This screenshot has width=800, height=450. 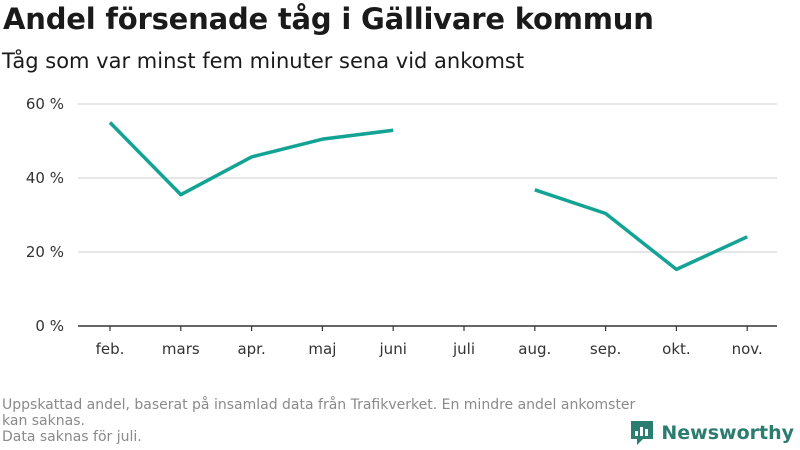 What do you see at coordinates (322, 349) in the screenshot?
I see `x-tick-label: maj` at bounding box center [322, 349].